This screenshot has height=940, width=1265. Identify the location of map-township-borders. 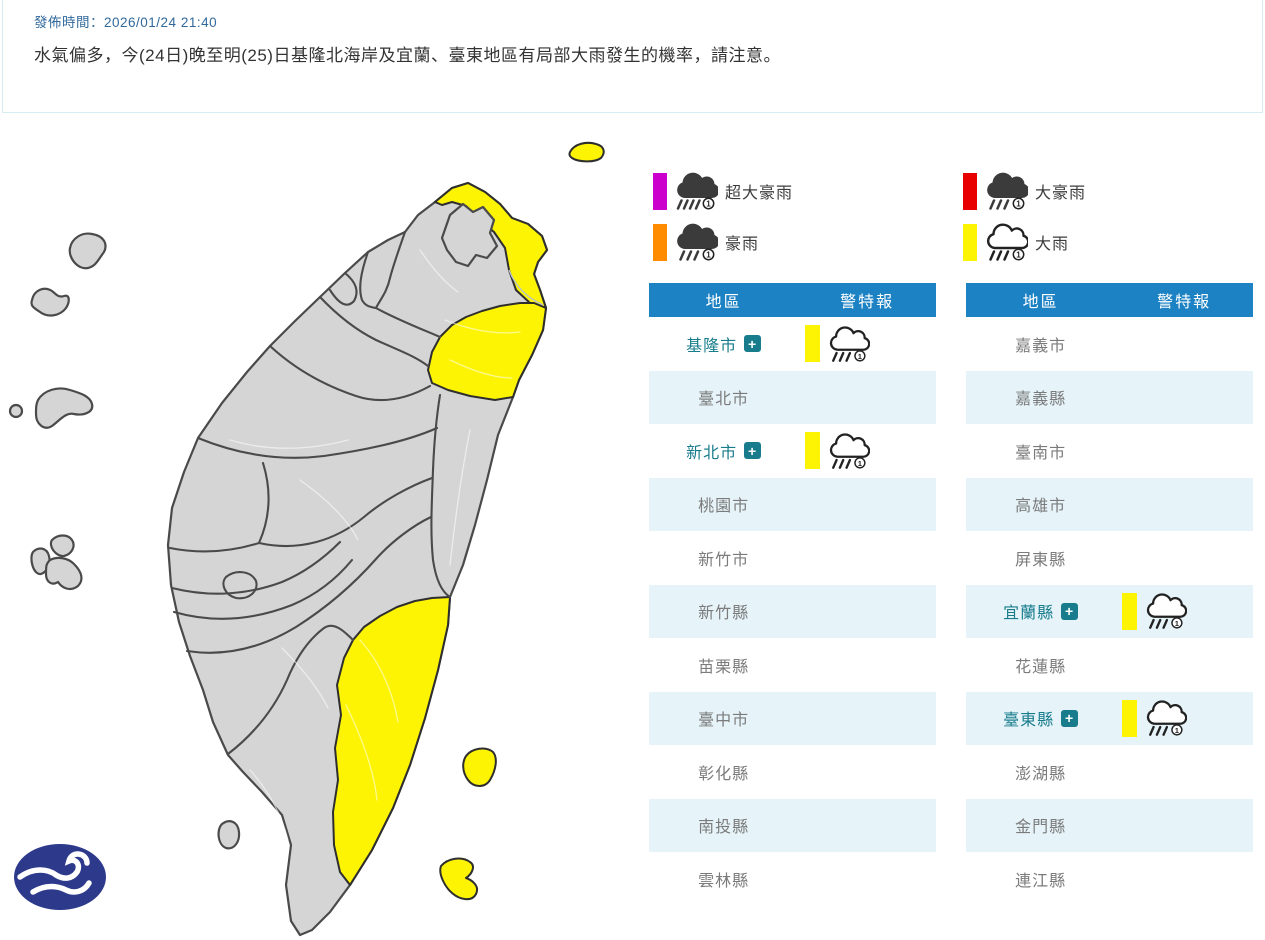
(375, 545).